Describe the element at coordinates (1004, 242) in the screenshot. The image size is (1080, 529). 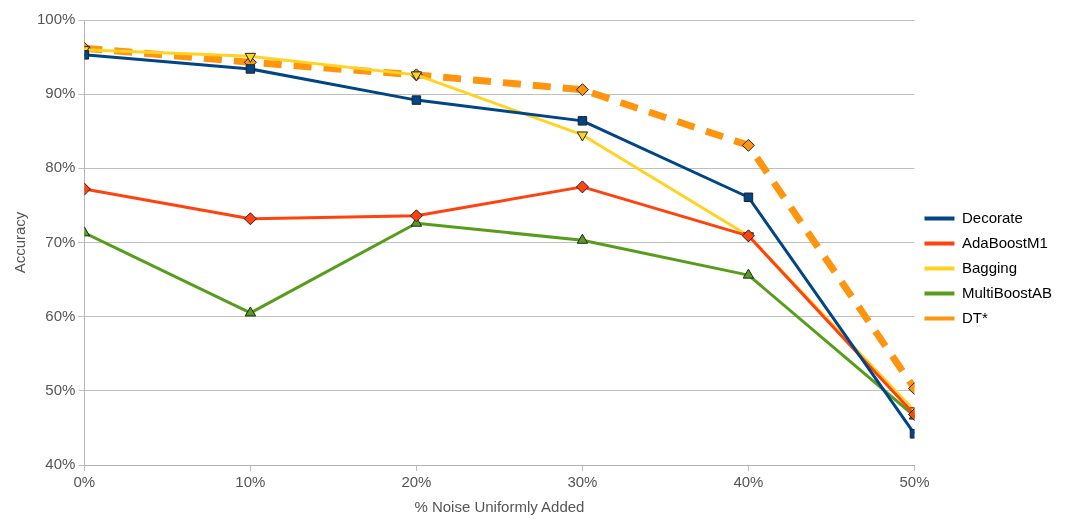
I see `legend-label: AdaBoostM1` at that location.